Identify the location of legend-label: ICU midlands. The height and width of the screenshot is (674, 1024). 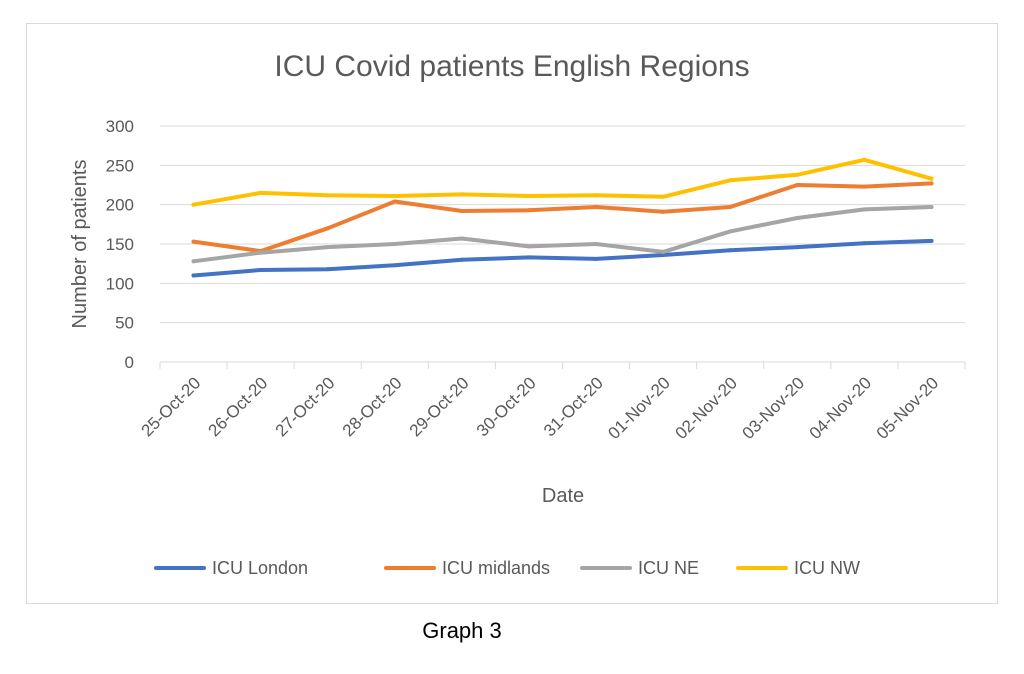
(496, 568).